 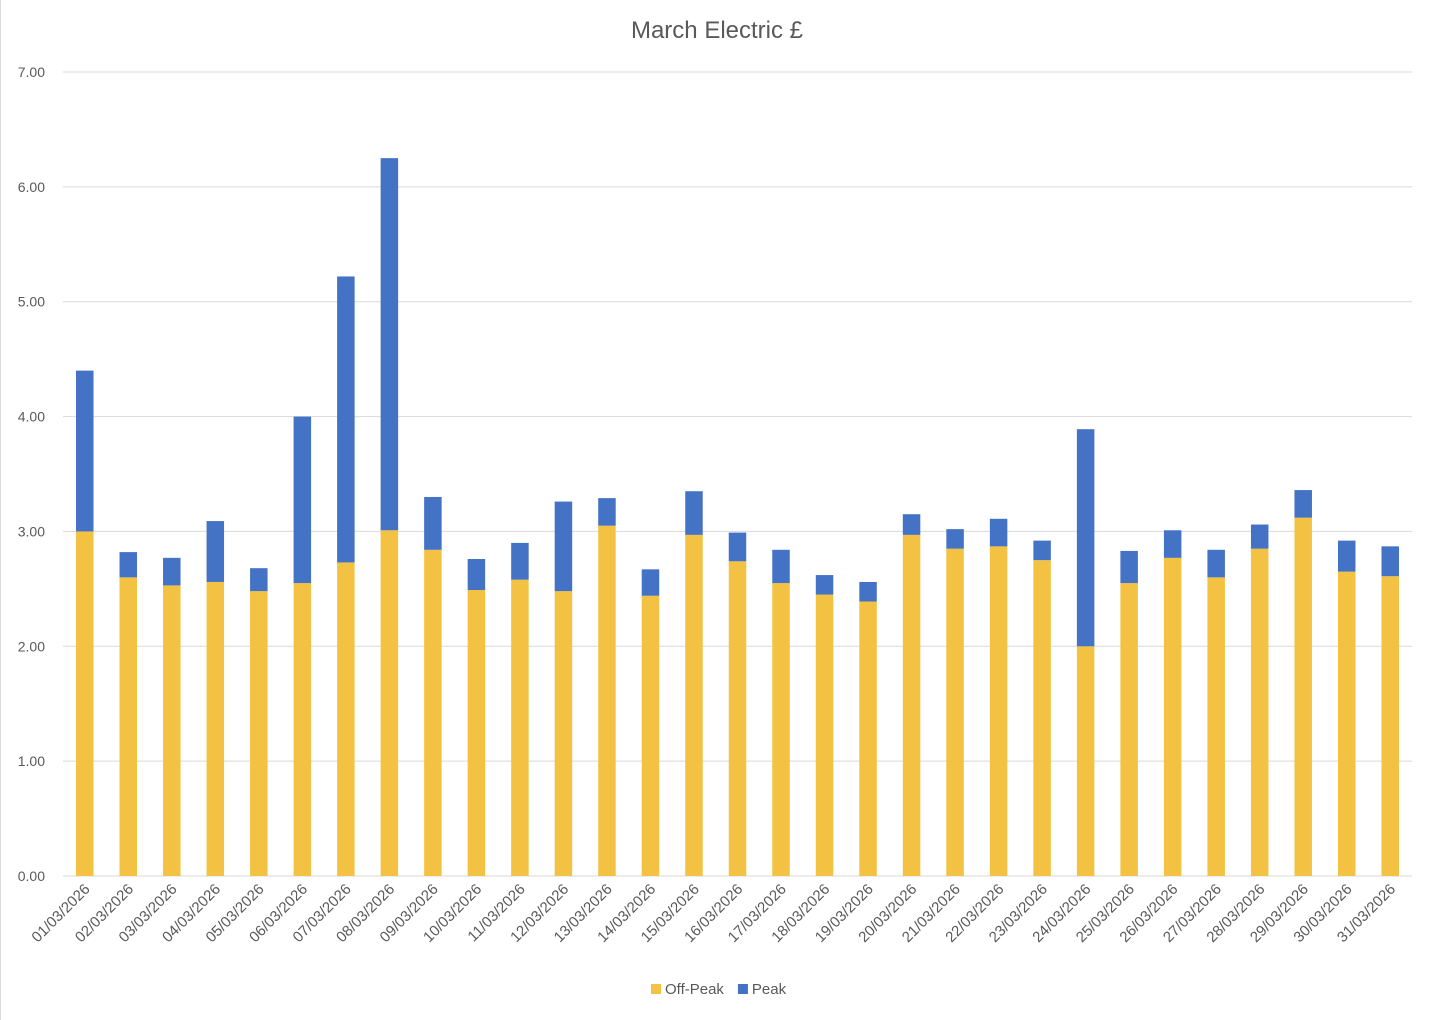 What do you see at coordinates (769, 989) in the screenshot?
I see `legend-label-peak: Peak` at bounding box center [769, 989].